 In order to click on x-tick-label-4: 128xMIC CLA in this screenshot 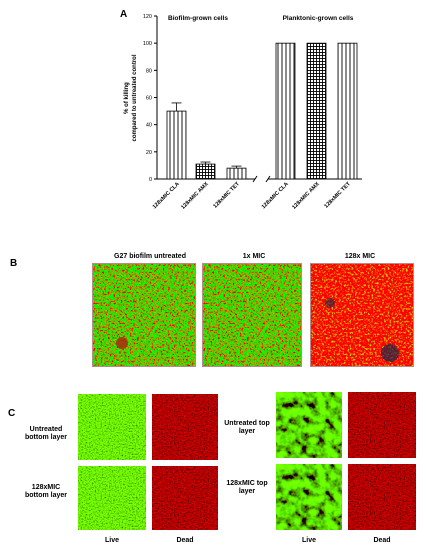, I will do `click(275, 195)`.